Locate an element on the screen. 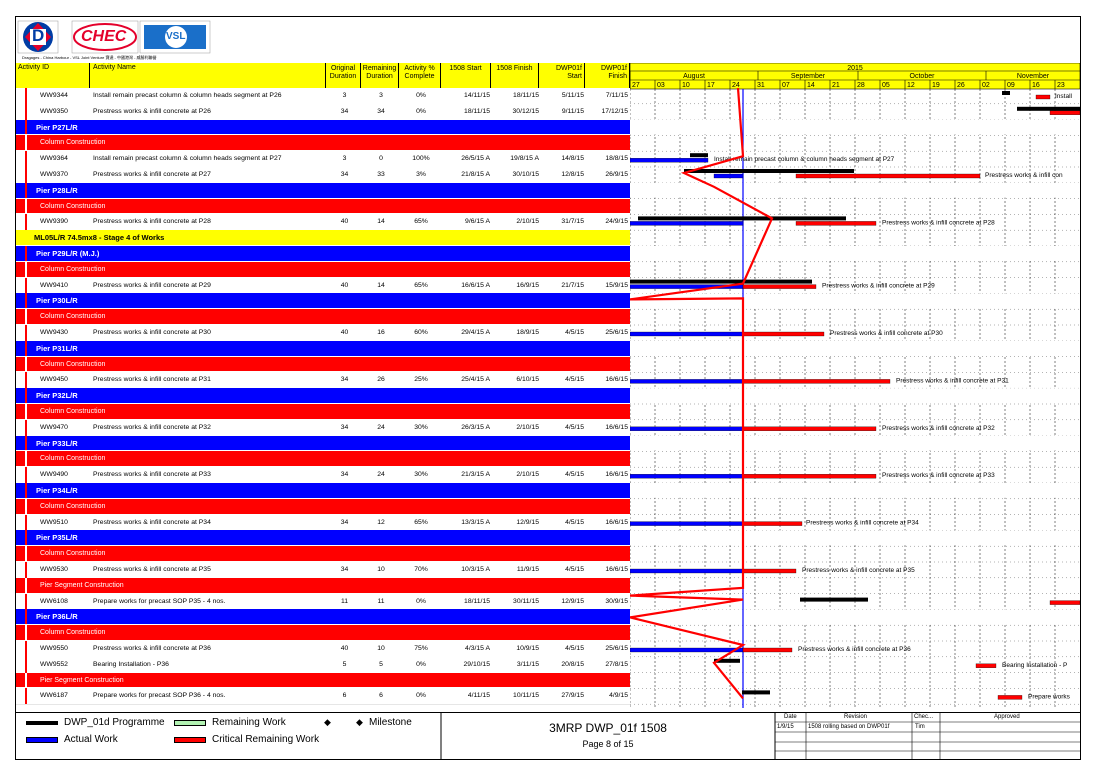 Image resolution: width=1095 pixels, height=775 pixels. cell-rd: 33 is located at coordinates (381, 174).